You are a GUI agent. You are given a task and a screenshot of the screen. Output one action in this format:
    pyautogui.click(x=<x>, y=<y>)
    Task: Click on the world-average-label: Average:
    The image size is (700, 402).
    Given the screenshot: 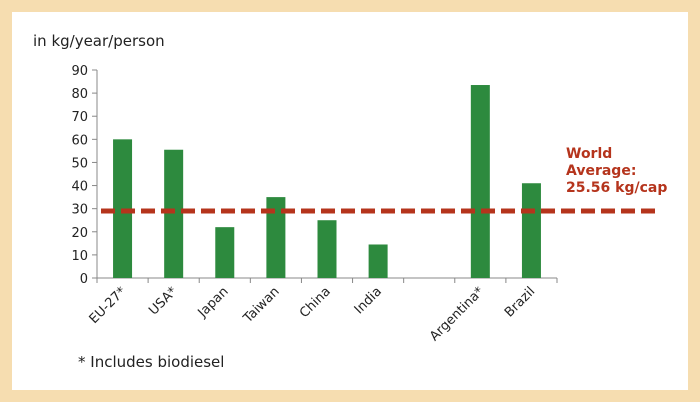 What is the action you would take?
    pyautogui.click(x=601, y=171)
    